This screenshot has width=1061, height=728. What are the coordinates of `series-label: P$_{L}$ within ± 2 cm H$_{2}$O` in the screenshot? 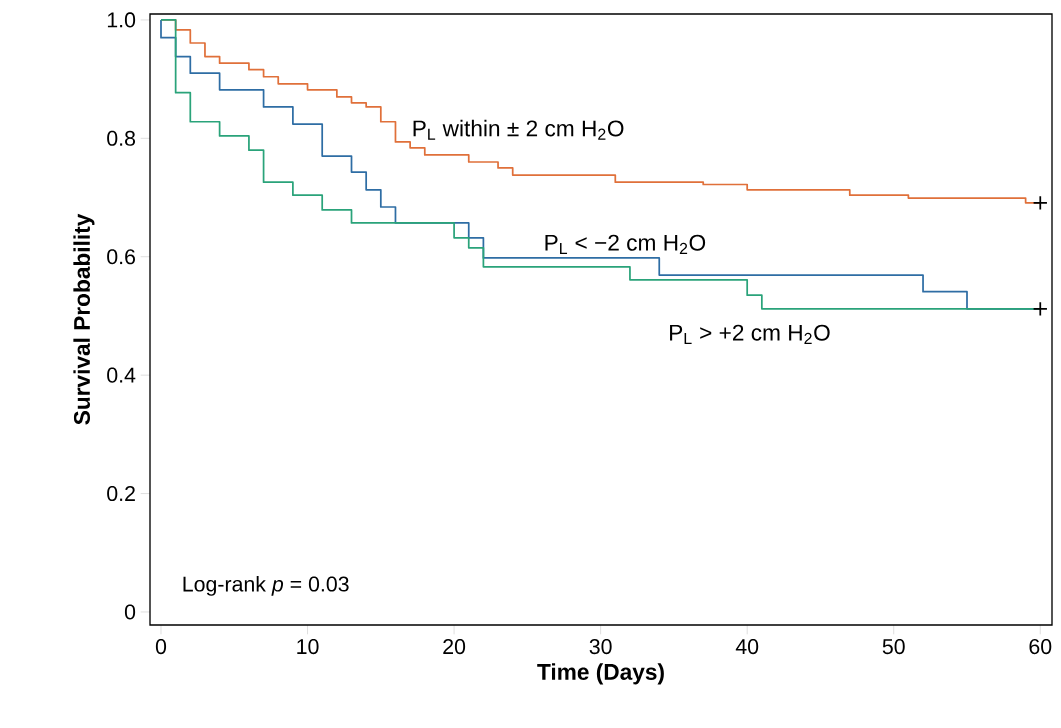 It's located at (518, 129).